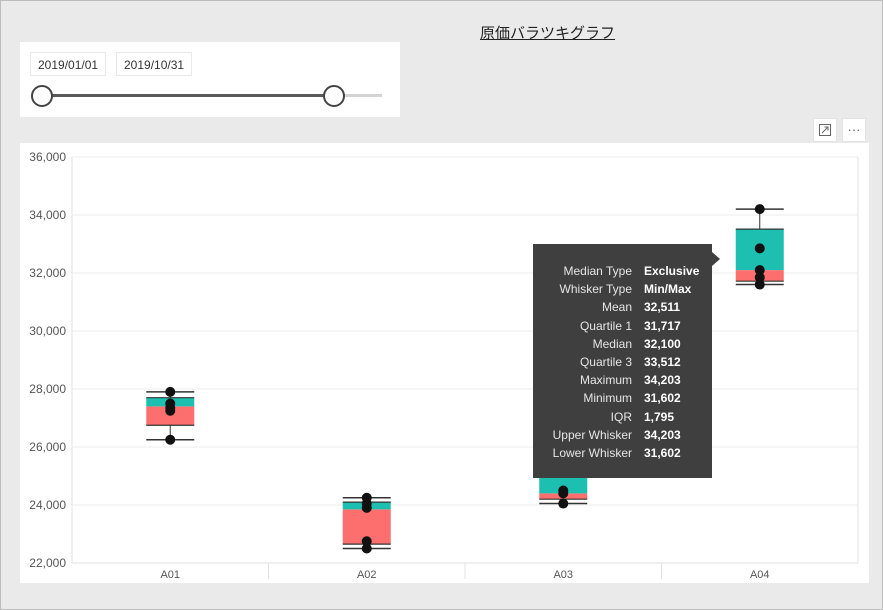  I want to click on y-tick-label: 36,000, so click(47, 157).